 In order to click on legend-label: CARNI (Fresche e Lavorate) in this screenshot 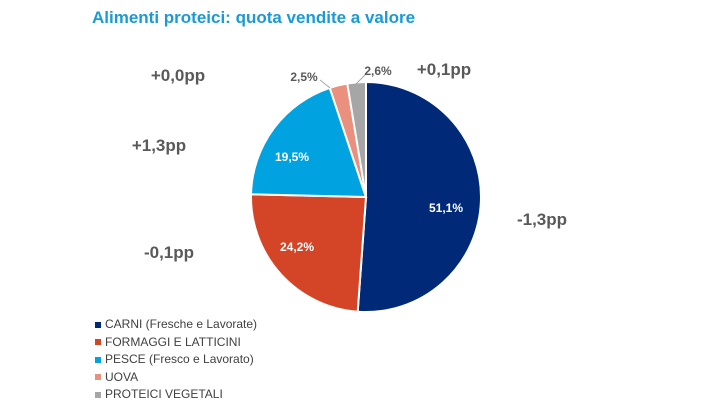, I will do `click(181, 324)`.